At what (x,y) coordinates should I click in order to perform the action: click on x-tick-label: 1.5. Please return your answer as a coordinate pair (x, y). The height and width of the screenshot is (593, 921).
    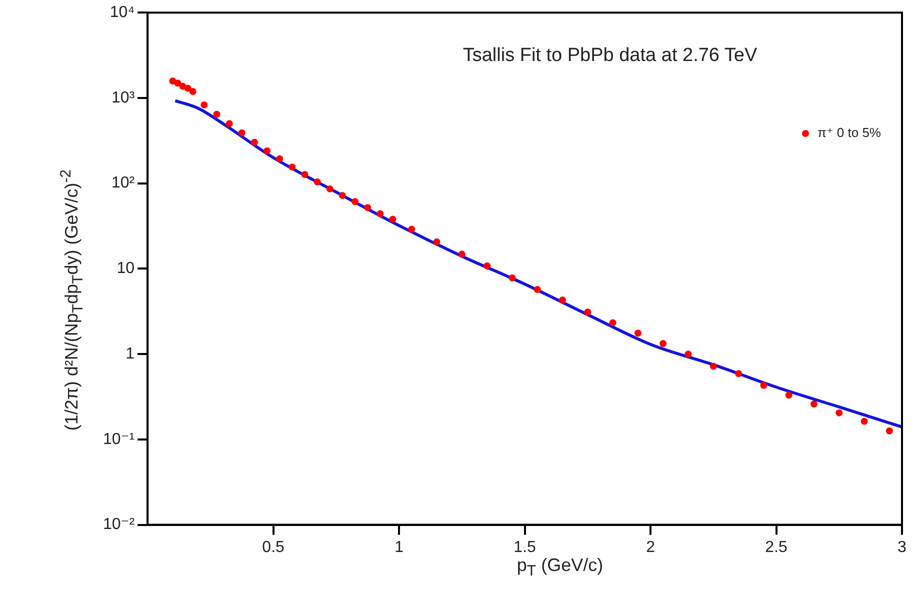
    Looking at the image, I should click on (525, 547).